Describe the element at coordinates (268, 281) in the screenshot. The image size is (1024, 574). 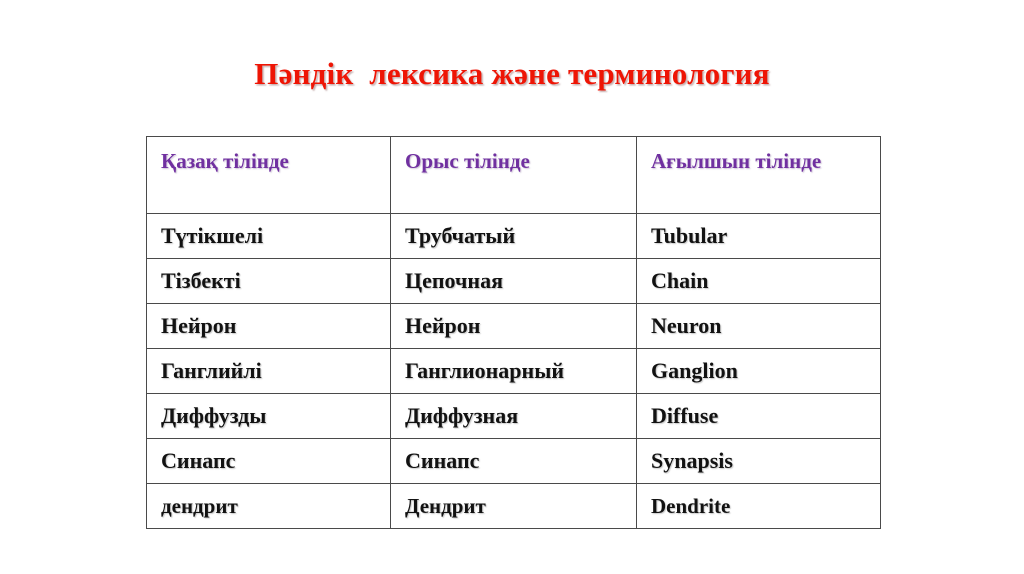
I see `cell-kazakh: Тізбекті` at that location.